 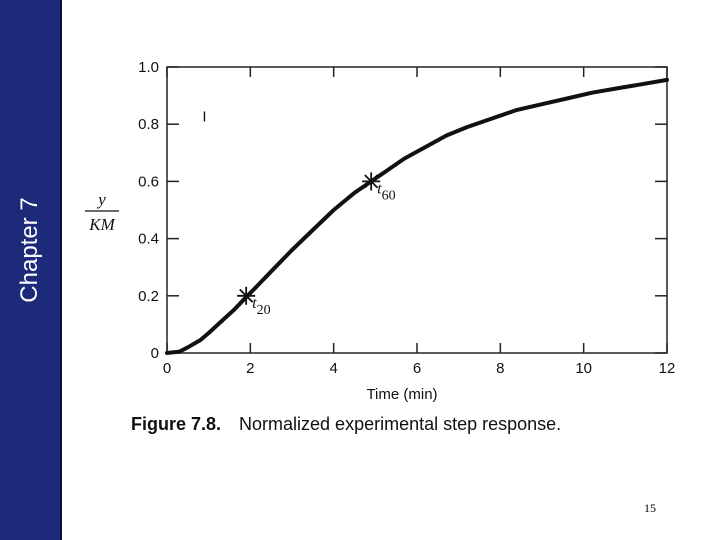 What do you see at coordinates (204, 116) in the screenshot?
I see `stray-mark: I` at bounding box center [204, 116].